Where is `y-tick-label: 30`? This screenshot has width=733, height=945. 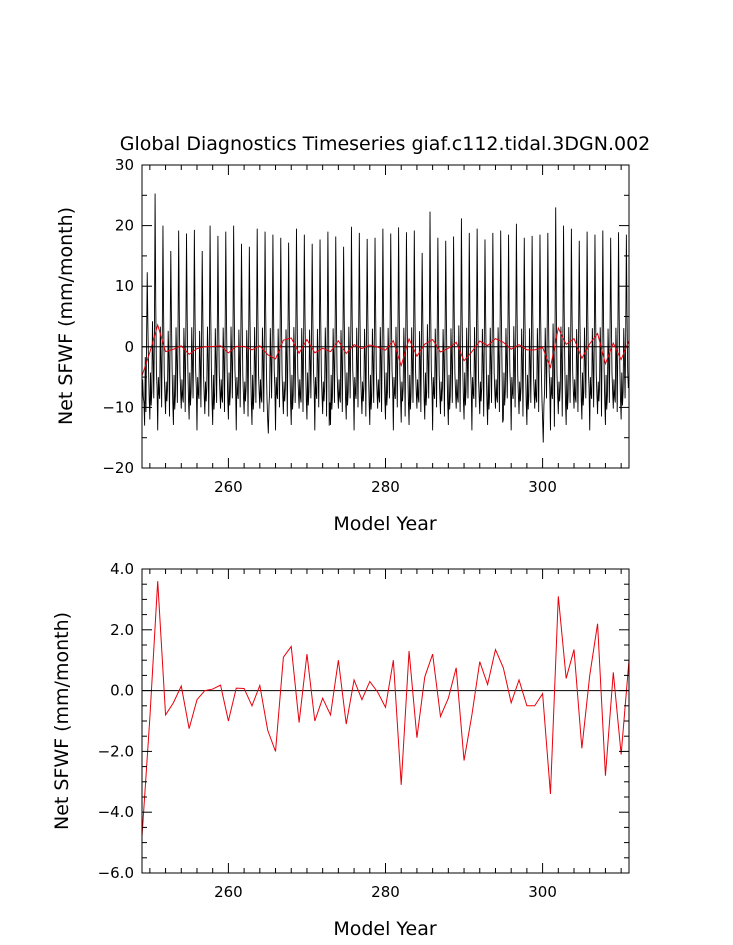
y-tick-label: 30 is located at coordinates (124, 165).